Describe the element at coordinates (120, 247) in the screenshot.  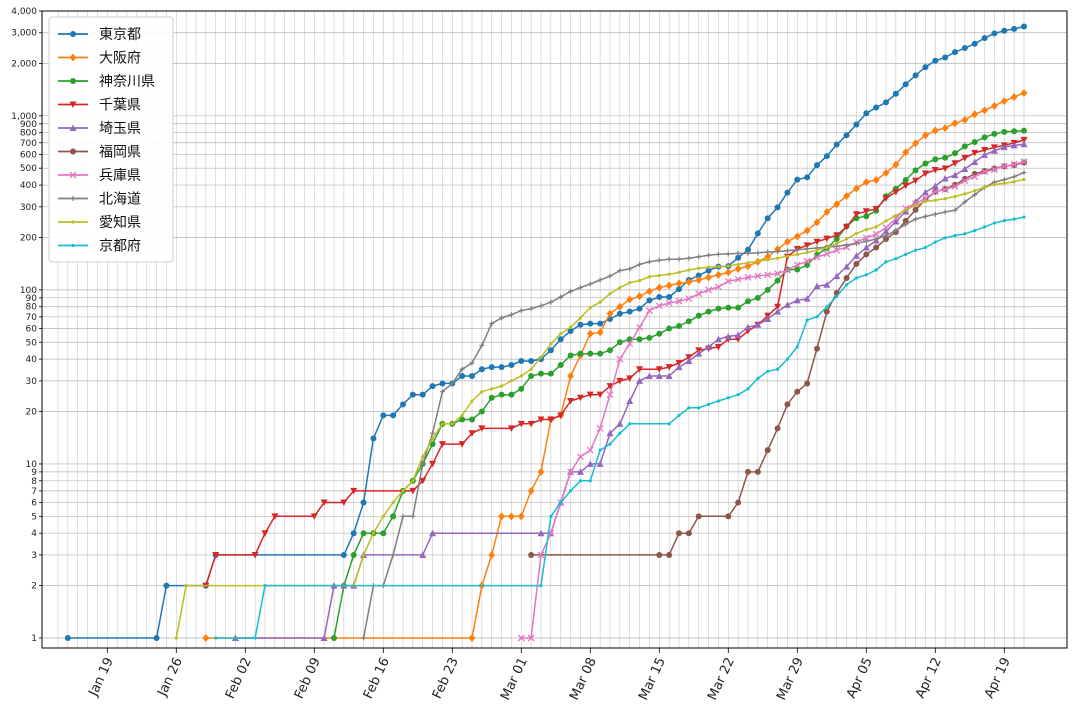
I see `legend-label: 京都府` at that location.